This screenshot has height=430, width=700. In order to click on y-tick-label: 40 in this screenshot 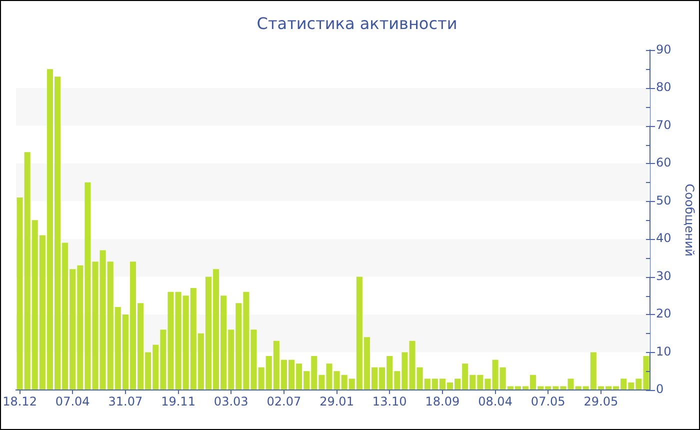, I will do `click(664, 238)`.